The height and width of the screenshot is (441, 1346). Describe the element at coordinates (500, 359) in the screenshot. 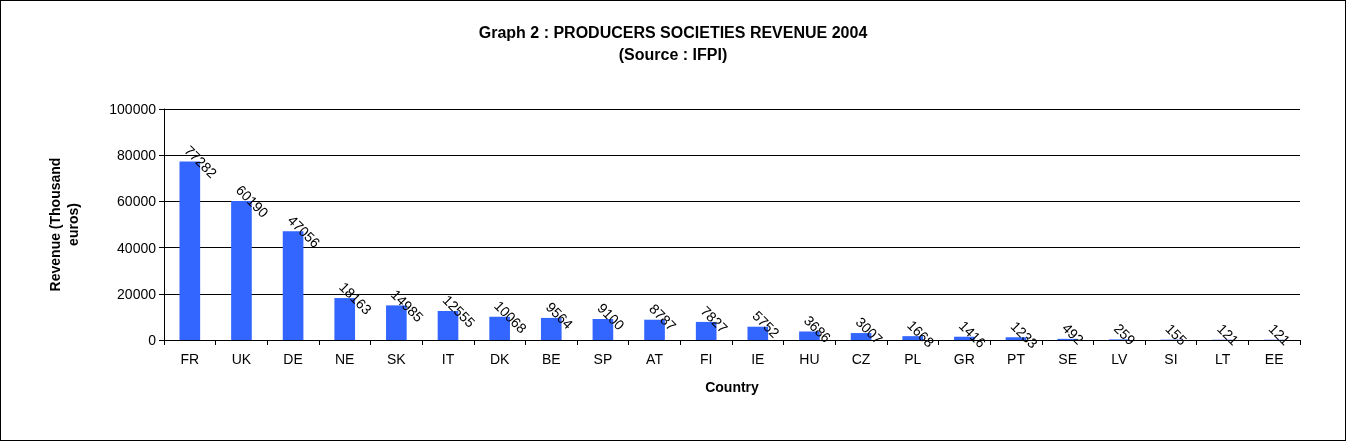

I see `x-tick-label: DK` at that location.